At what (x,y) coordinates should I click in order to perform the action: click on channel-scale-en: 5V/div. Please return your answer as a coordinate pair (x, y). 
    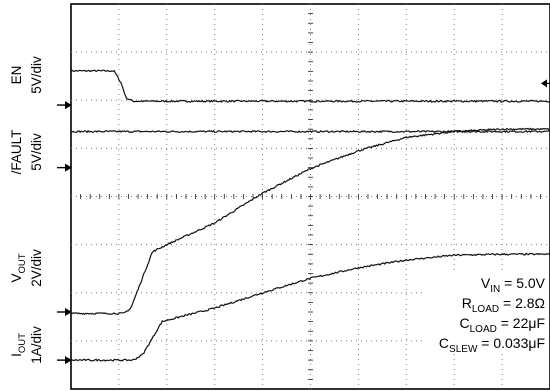
    Looking at the image, I should click on (36, 75).